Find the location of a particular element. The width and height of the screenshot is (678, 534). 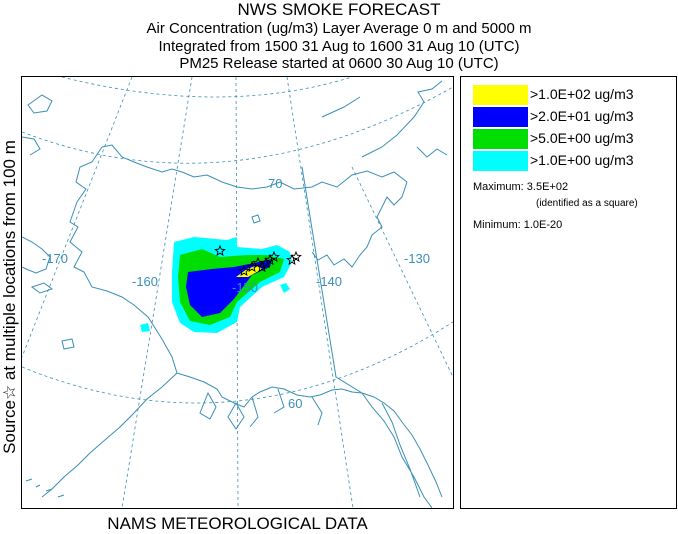

meteorological-data-caption: NAMS METEOROLOGICAL DATA is located at coordinates (237, 523).